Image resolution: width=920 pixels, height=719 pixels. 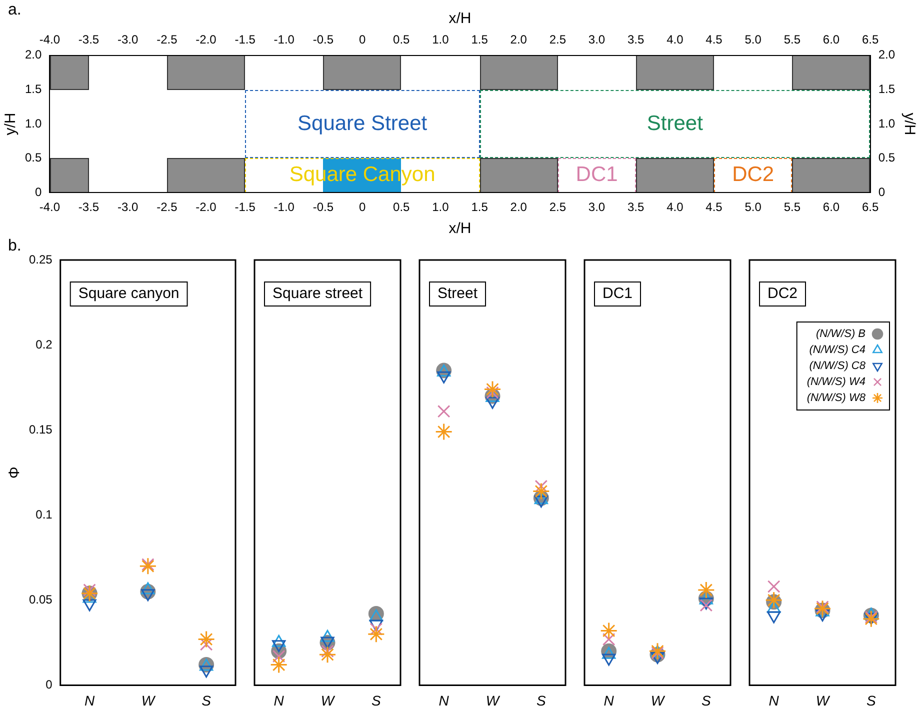 I want to click on x2-tick-label: 5.5, so click(x=792, y=207).